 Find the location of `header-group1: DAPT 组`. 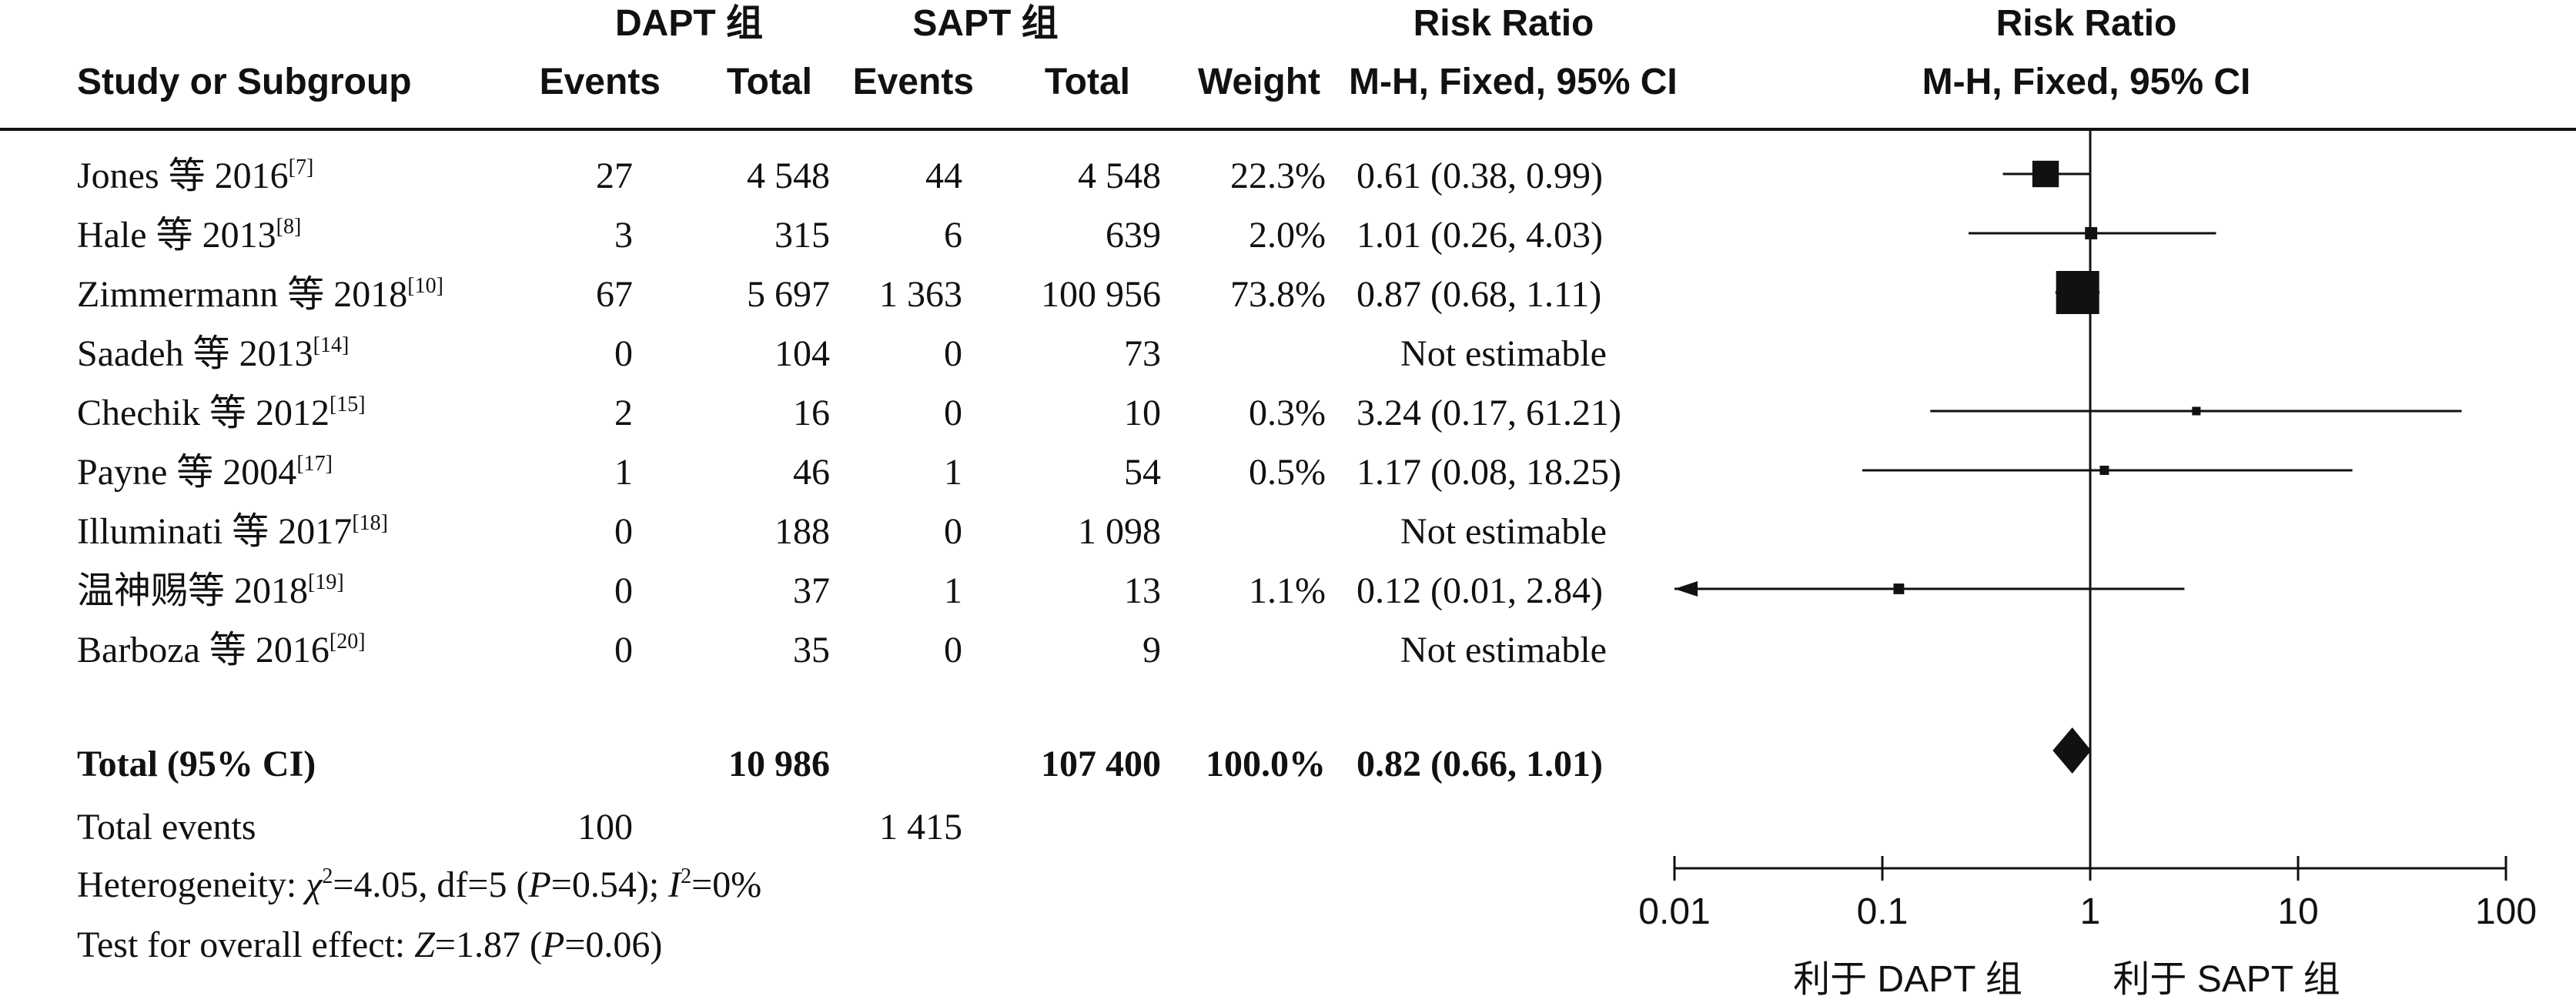

header-group1: DAPT 组 is located at coordinates (689, 23).